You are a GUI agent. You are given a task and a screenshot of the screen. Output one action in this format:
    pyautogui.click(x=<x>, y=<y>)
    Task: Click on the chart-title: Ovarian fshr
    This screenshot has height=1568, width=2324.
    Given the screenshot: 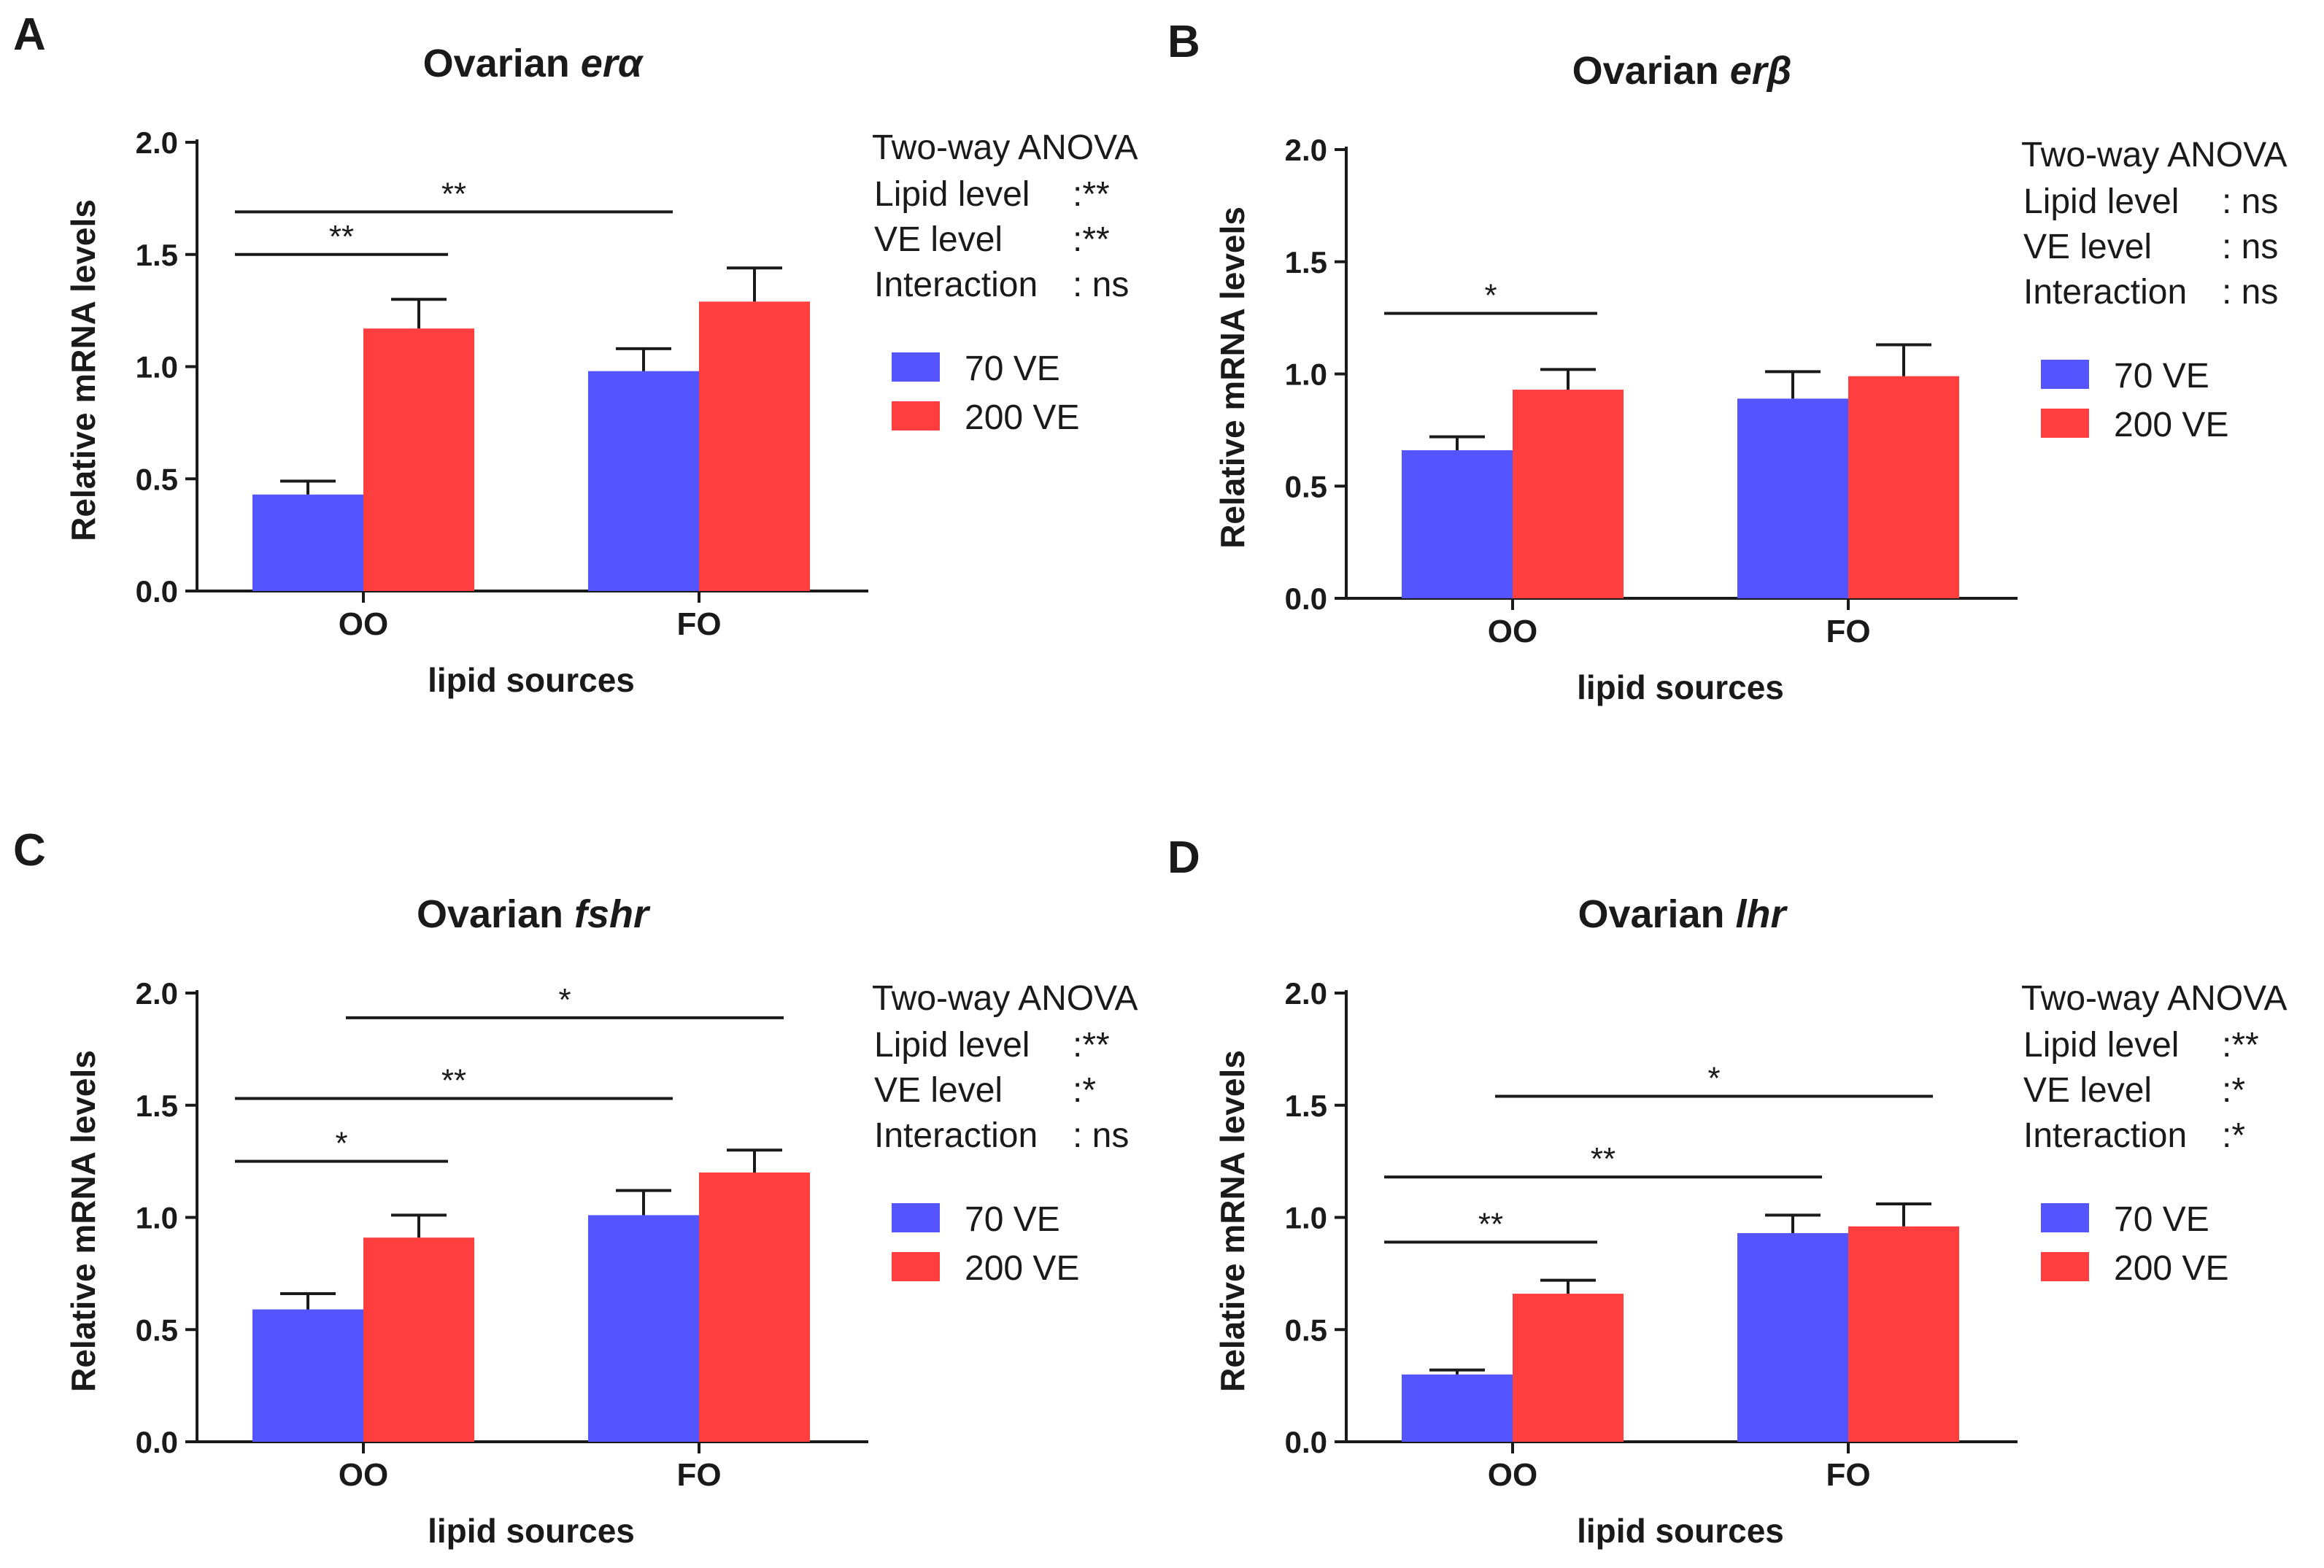 What is the action you would take?
    pyautogui.click(x=534, y=914)
    